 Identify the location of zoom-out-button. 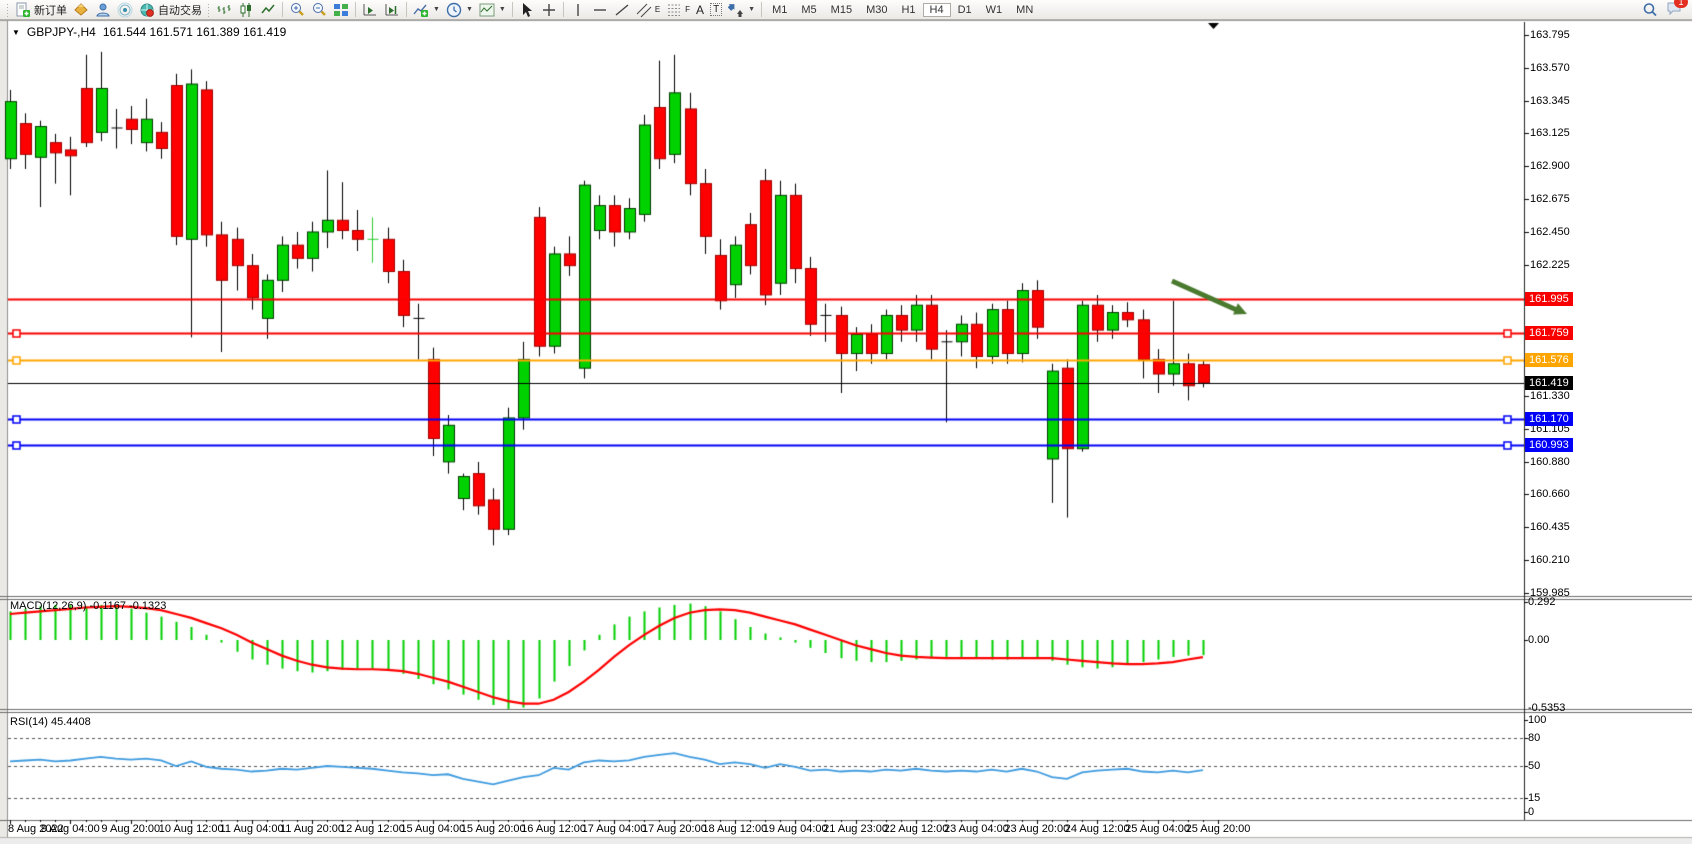
(319, 10).